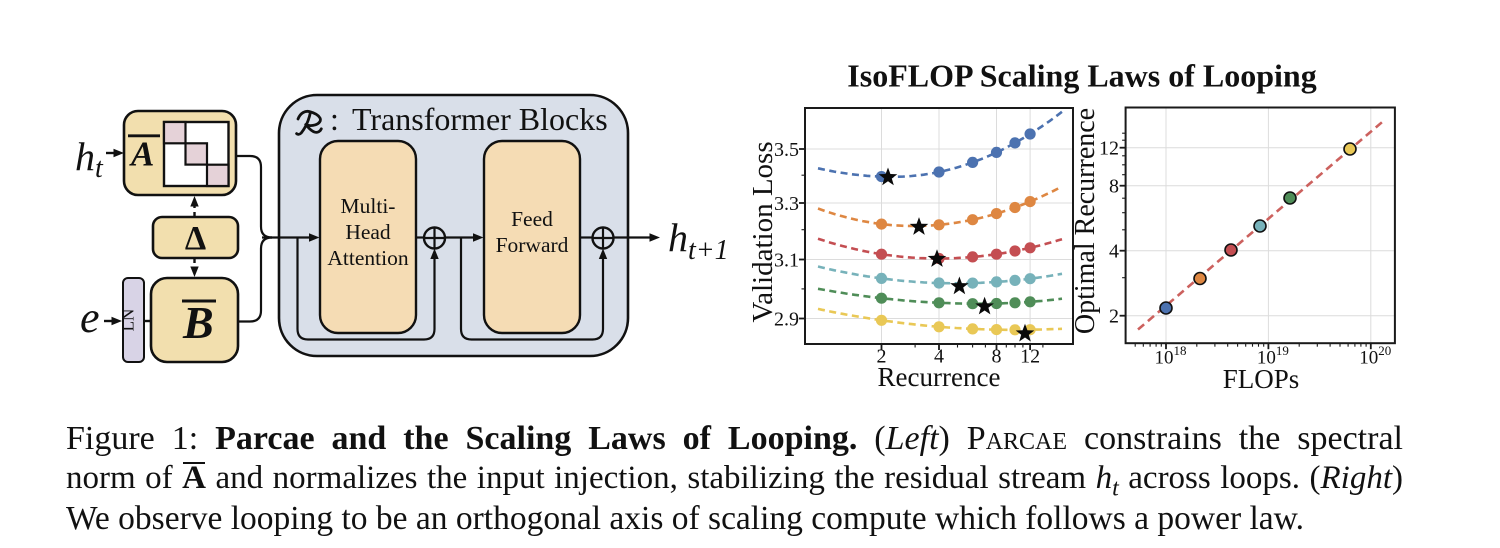 The height and width of the screenshot is (548, 1500). Describe the element at coordinates (786, 320) in the screenshot. I see `svg-text: 2.9` at that location.